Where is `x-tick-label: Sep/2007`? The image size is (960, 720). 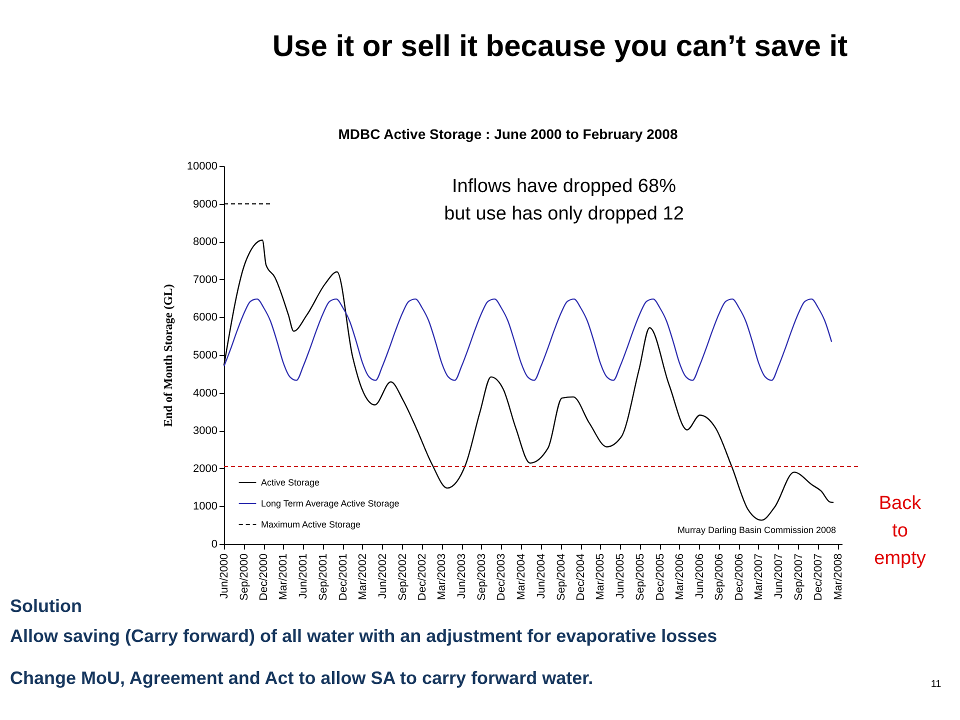
x-tick-label: Sep/2007 is located at coordinates (798, 577).